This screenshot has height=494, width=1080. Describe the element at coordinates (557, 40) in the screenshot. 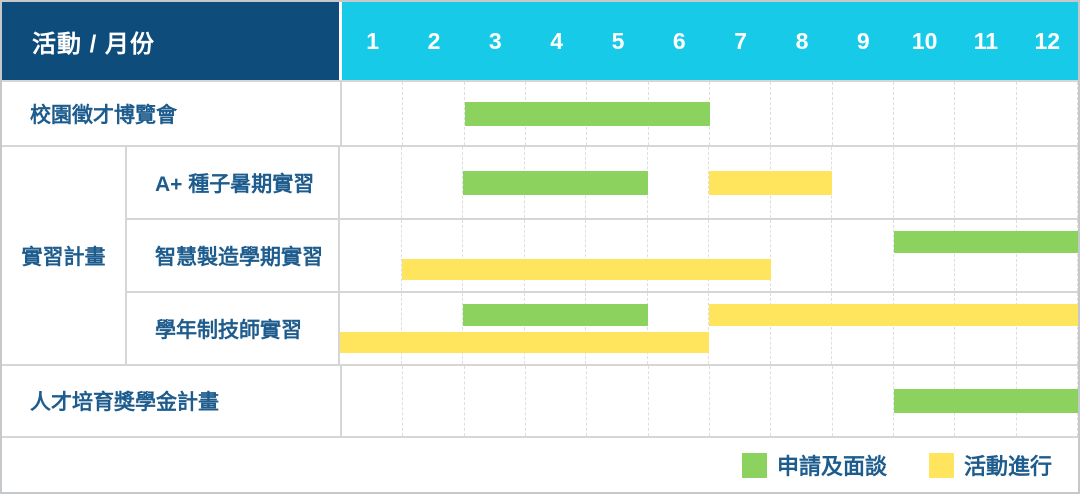

I see `month-header-4: 4` at that location.